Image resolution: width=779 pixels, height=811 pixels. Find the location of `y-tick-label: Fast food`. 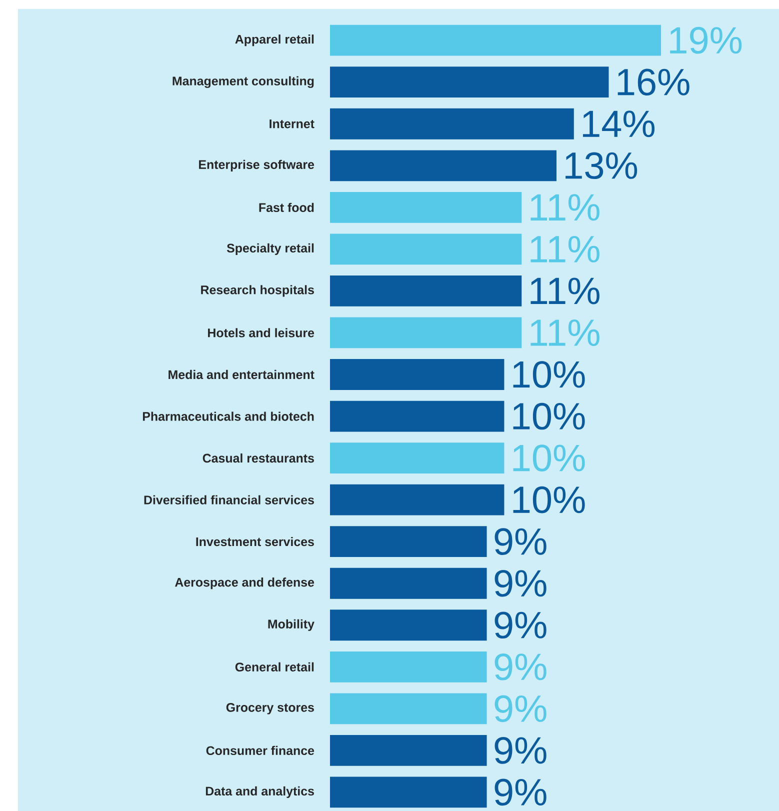

y-tick-label: Fast food is located at coordinates (286, 207).